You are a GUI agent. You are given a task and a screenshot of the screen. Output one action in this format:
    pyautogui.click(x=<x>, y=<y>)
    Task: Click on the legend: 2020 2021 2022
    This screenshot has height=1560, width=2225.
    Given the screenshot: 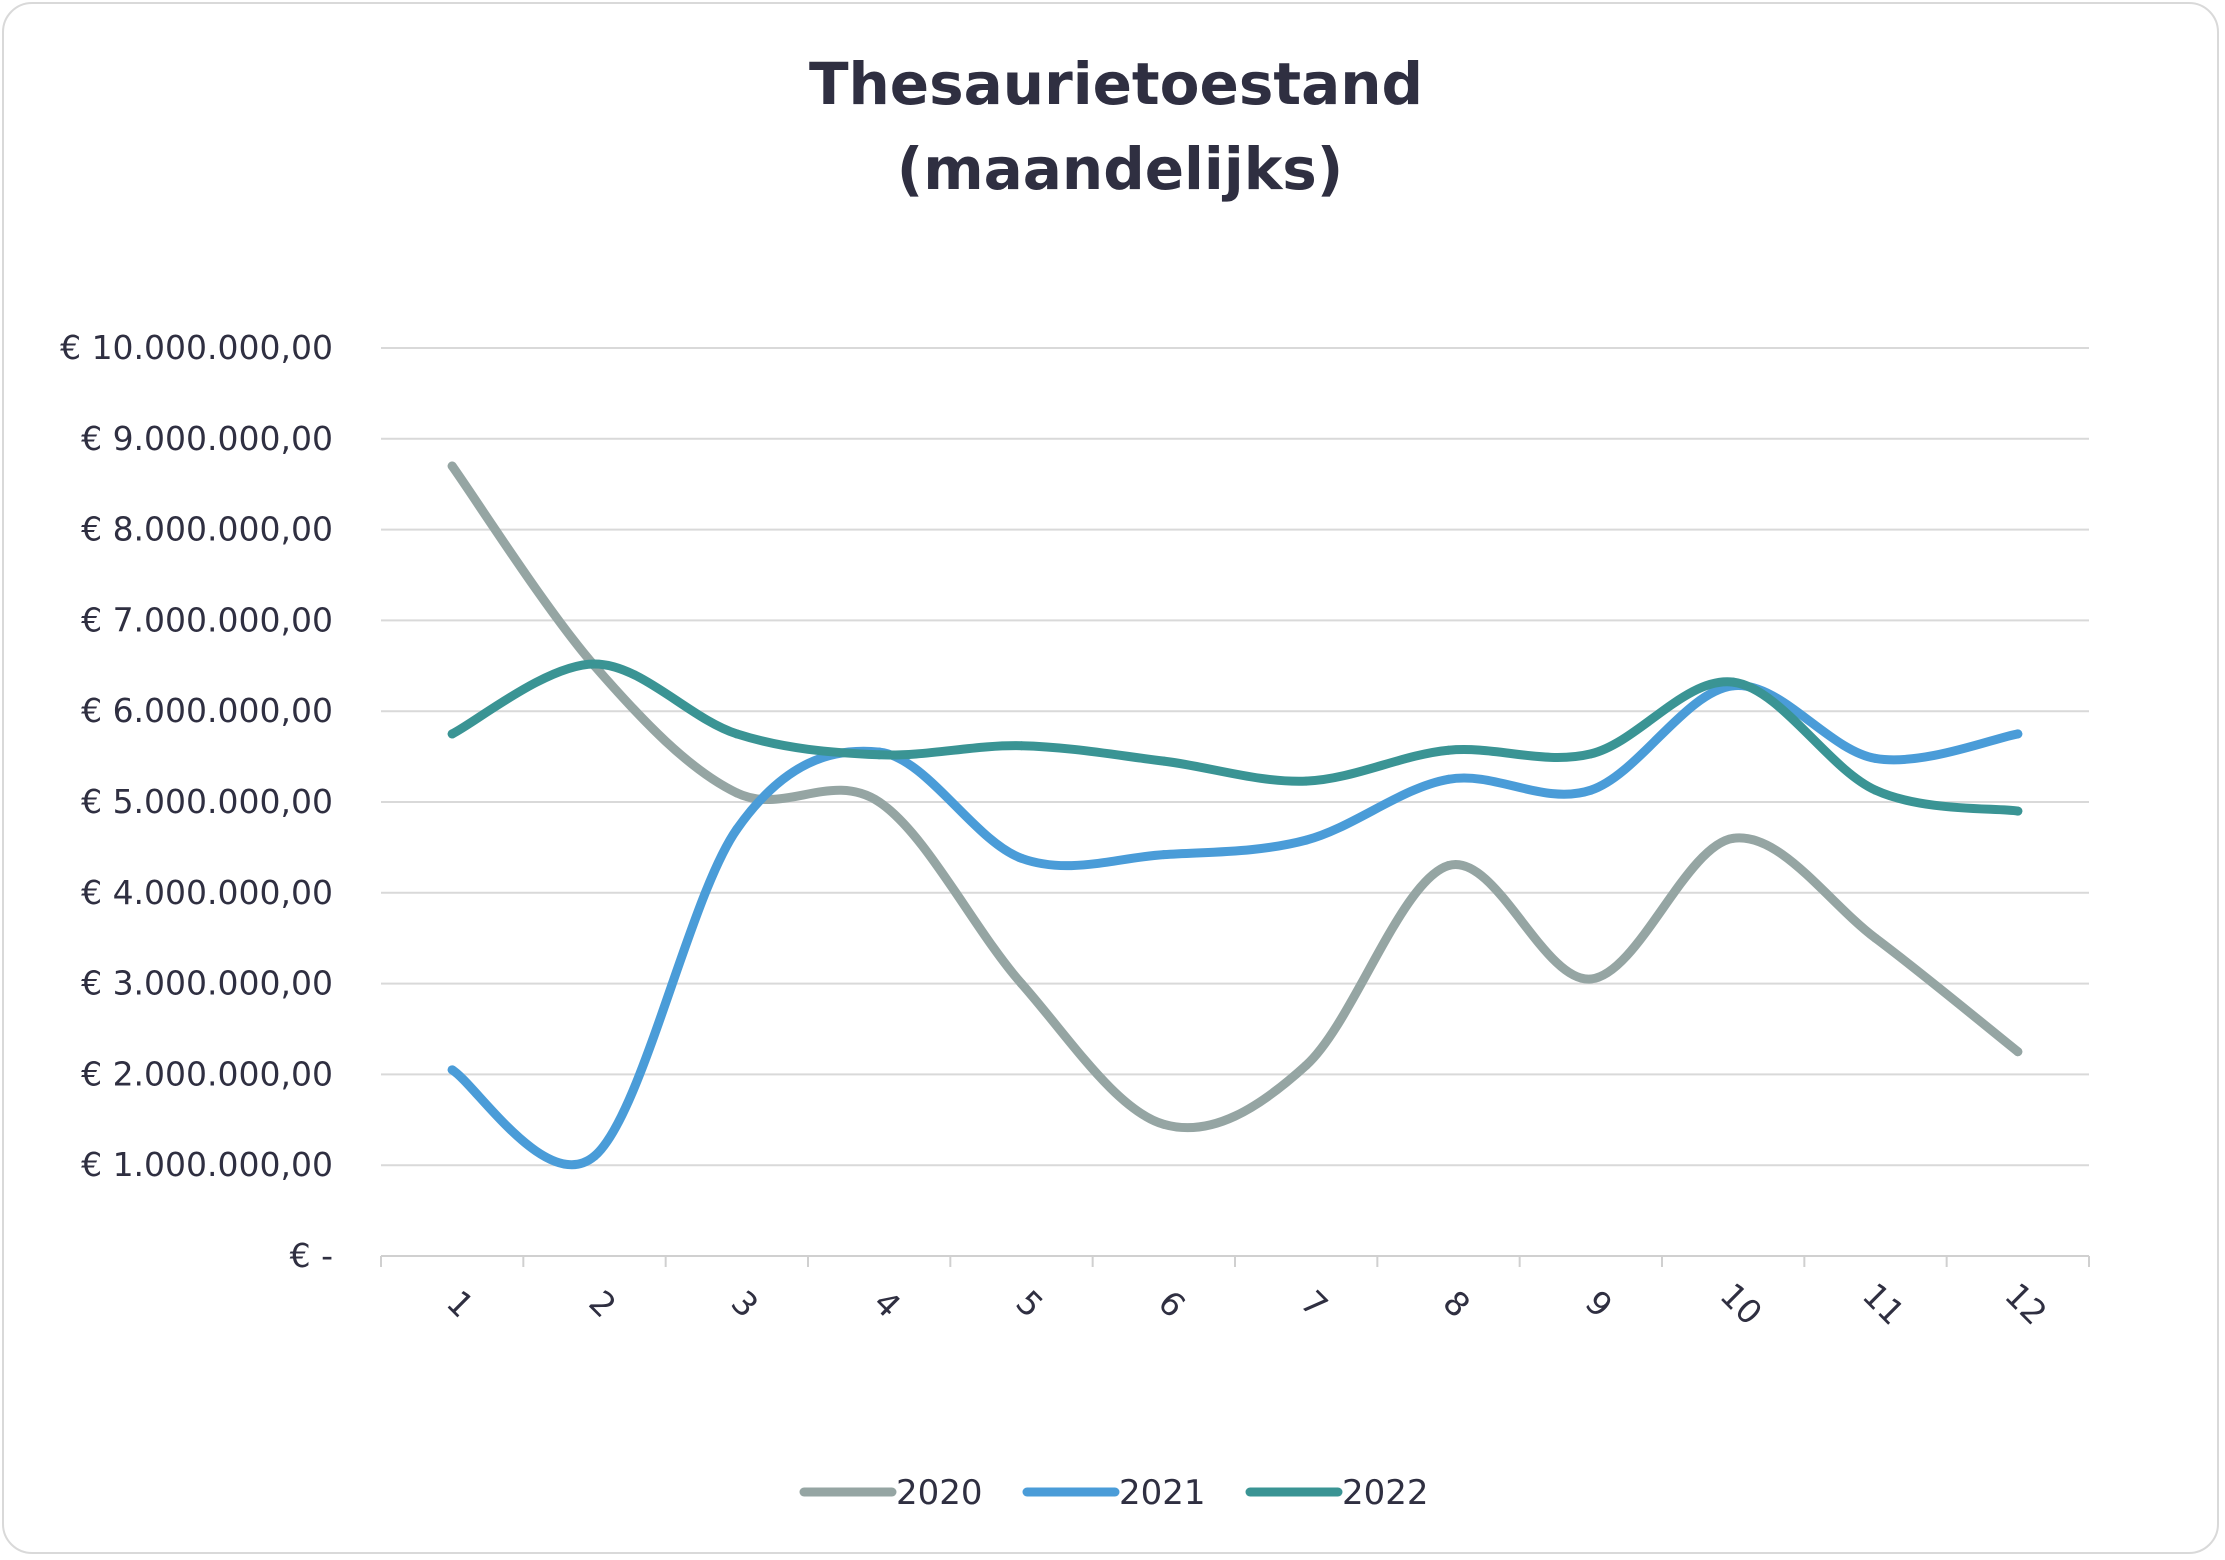 What is the action you would take?
    pyautogui.click(x=1114, y=1493)
    